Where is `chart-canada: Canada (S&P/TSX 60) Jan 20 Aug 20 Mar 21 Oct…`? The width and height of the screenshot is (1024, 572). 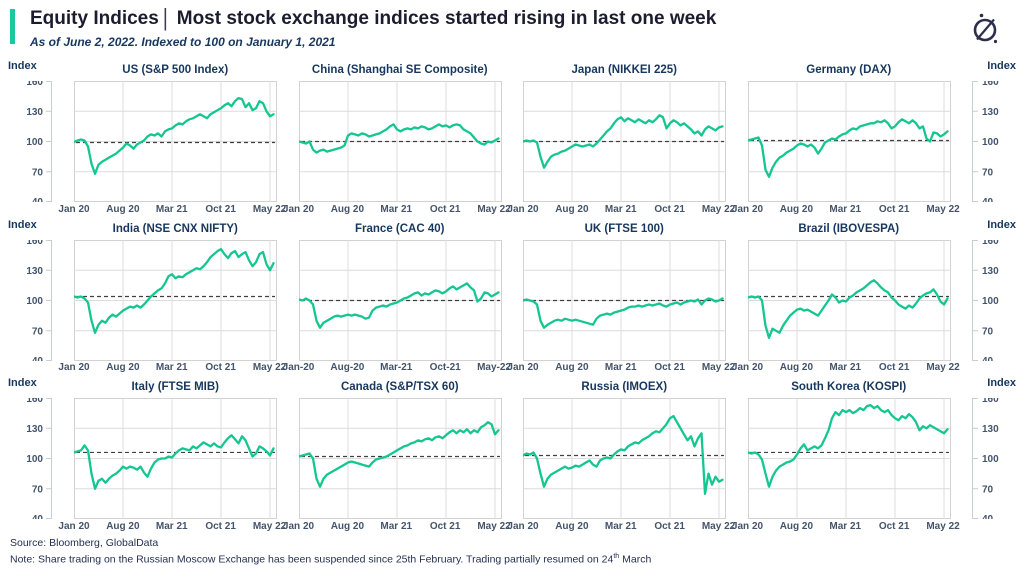
chart-canada: Canada (S&P/TSX 60) Jan 20 Aug 20 Mar 21 Oct… is located at coordinates (397, 457).